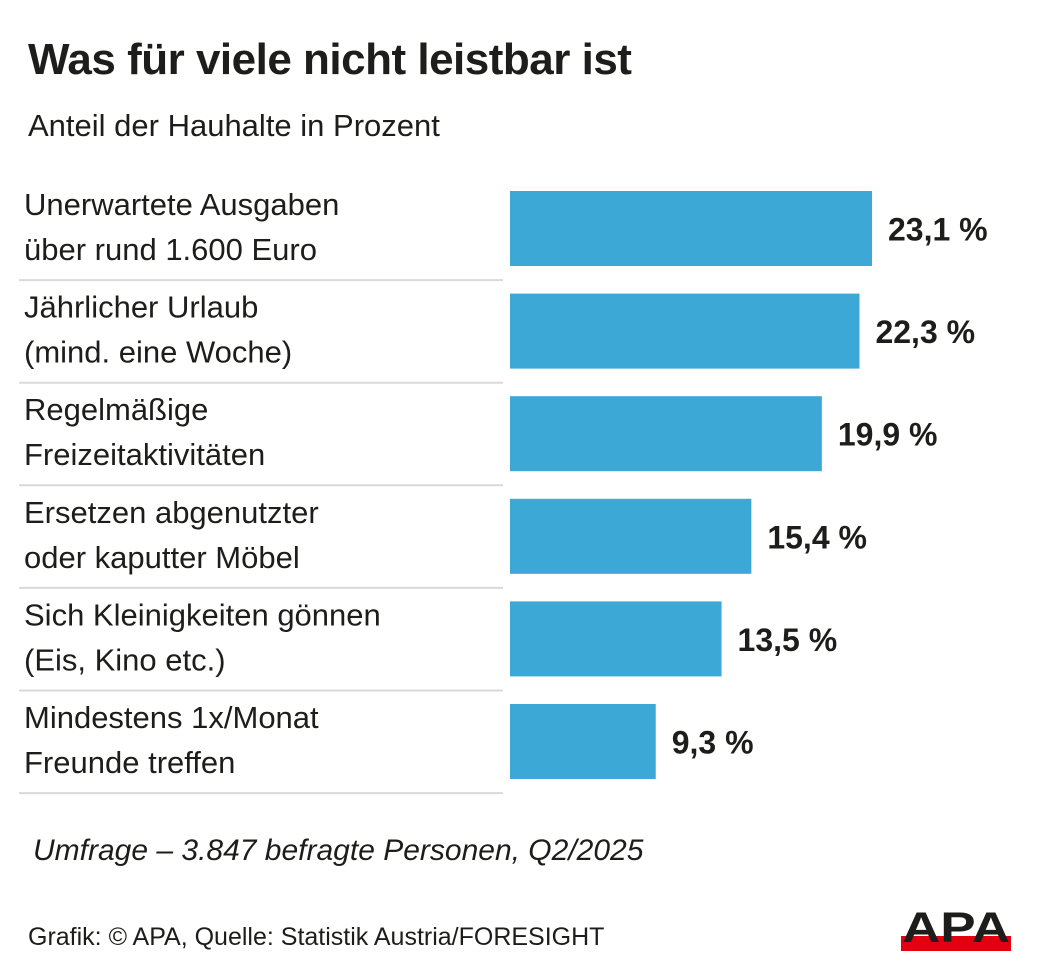  I want to click on chart-title: Was für viele nicht leistbar ist, so click(330, 59).